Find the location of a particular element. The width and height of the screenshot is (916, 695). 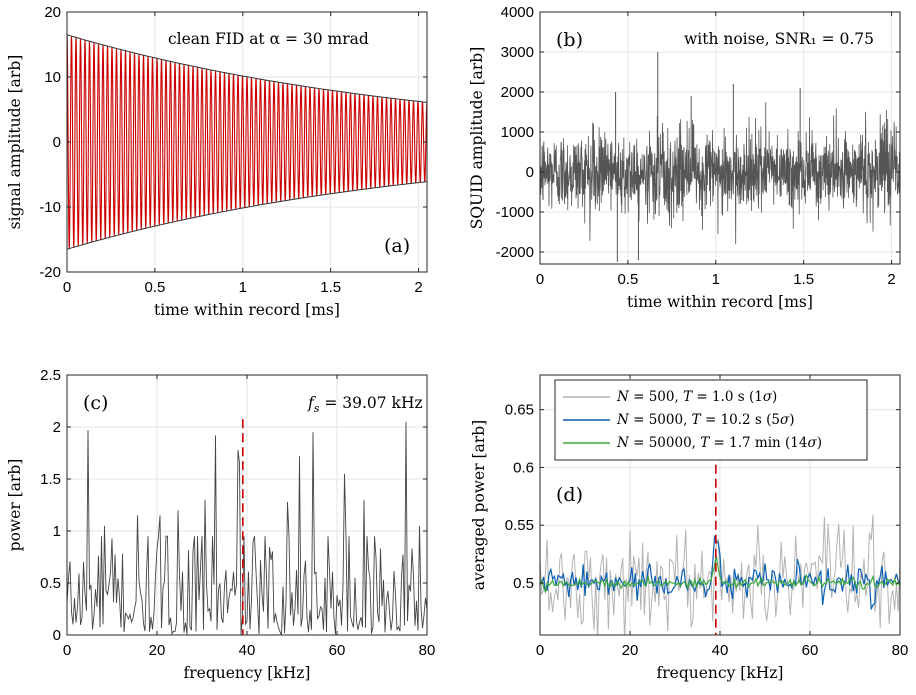

y-tick-label: 10 is located at coordinates (52, 77).